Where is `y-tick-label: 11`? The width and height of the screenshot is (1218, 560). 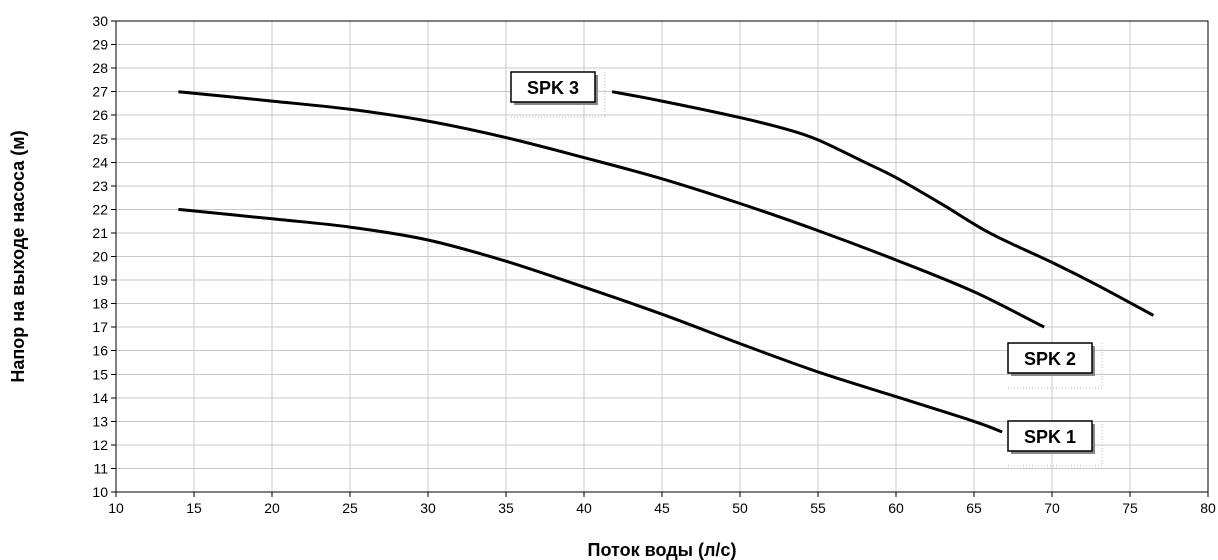 y-tick-label: 11 is located at coordinates (100, 468).